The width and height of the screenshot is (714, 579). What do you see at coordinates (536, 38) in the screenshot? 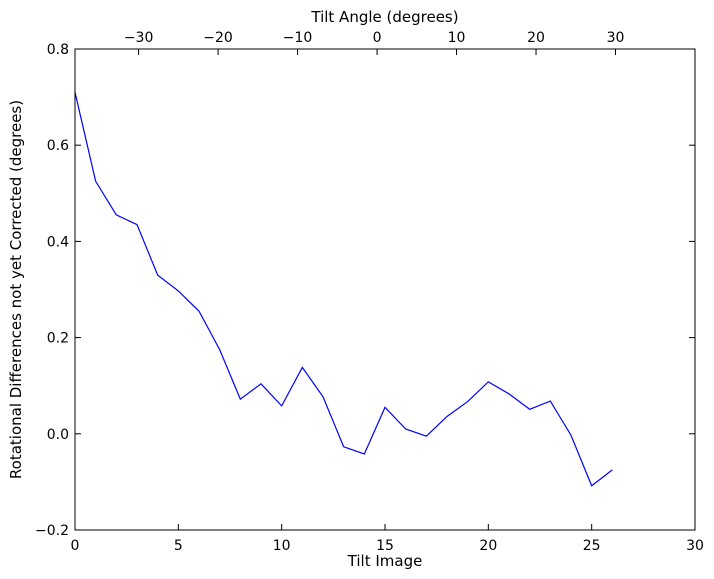
I see `top-tick-label: 20` at bounding box center [536, 38].